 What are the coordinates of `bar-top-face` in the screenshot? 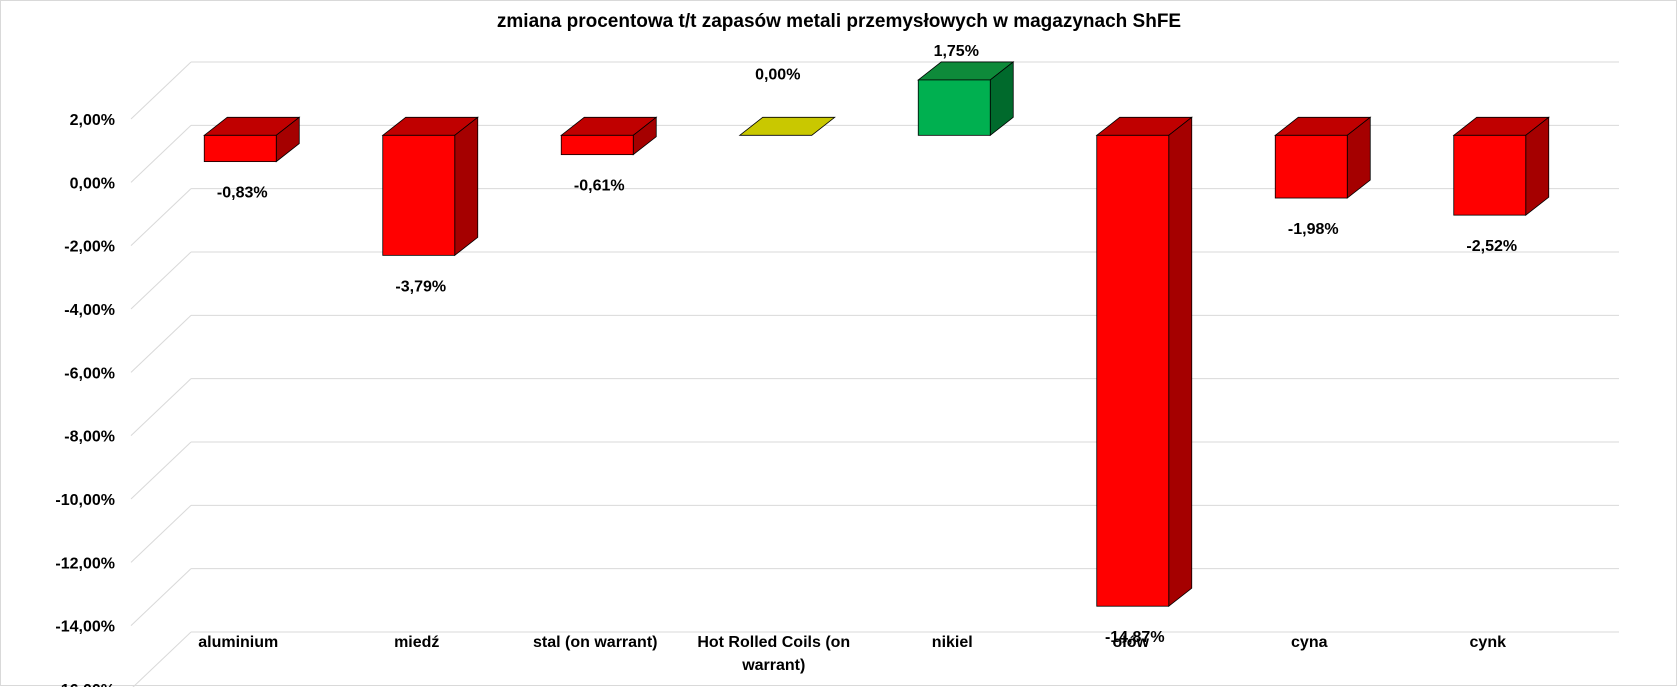 It's located at (787, 126).